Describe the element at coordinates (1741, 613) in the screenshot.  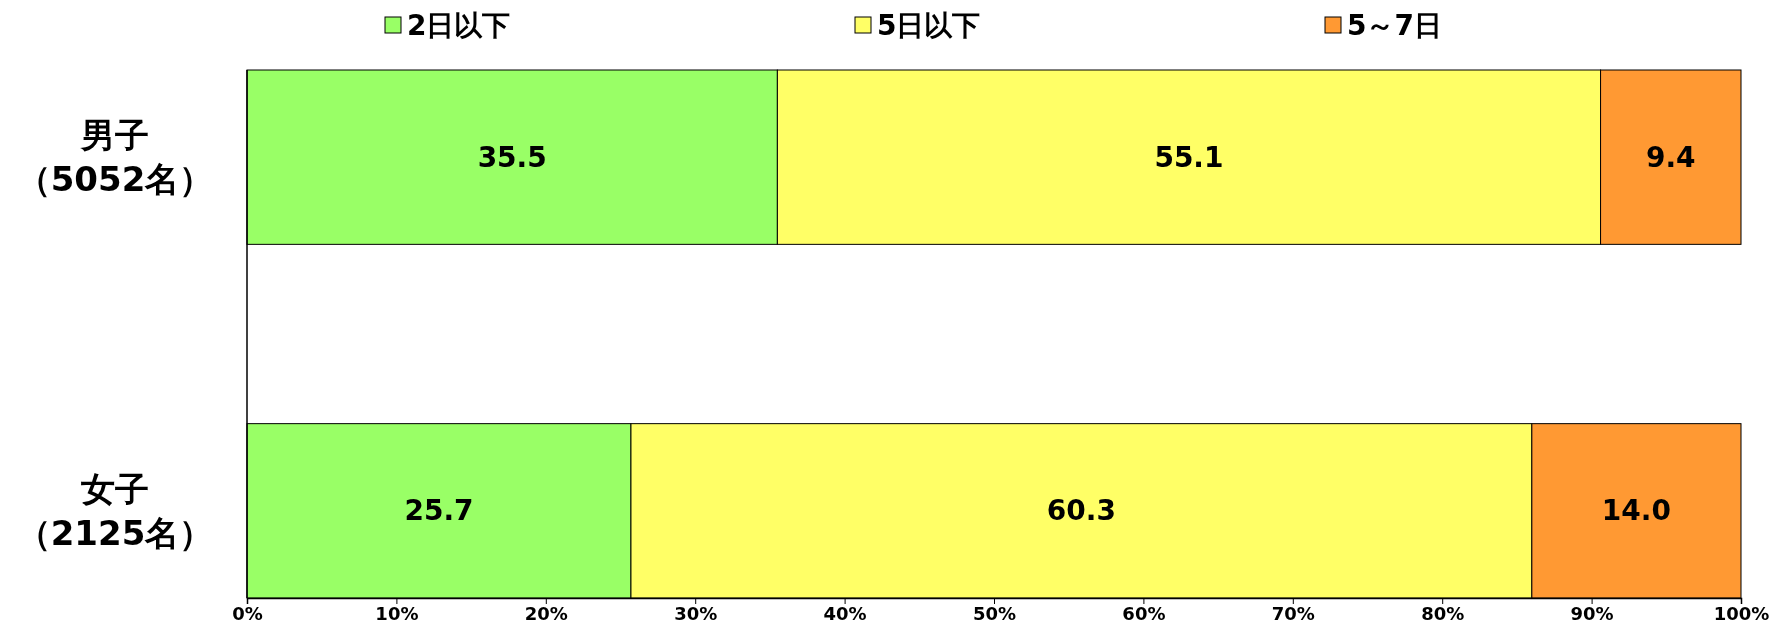
I see `x-tick-label: 100%` at that location.